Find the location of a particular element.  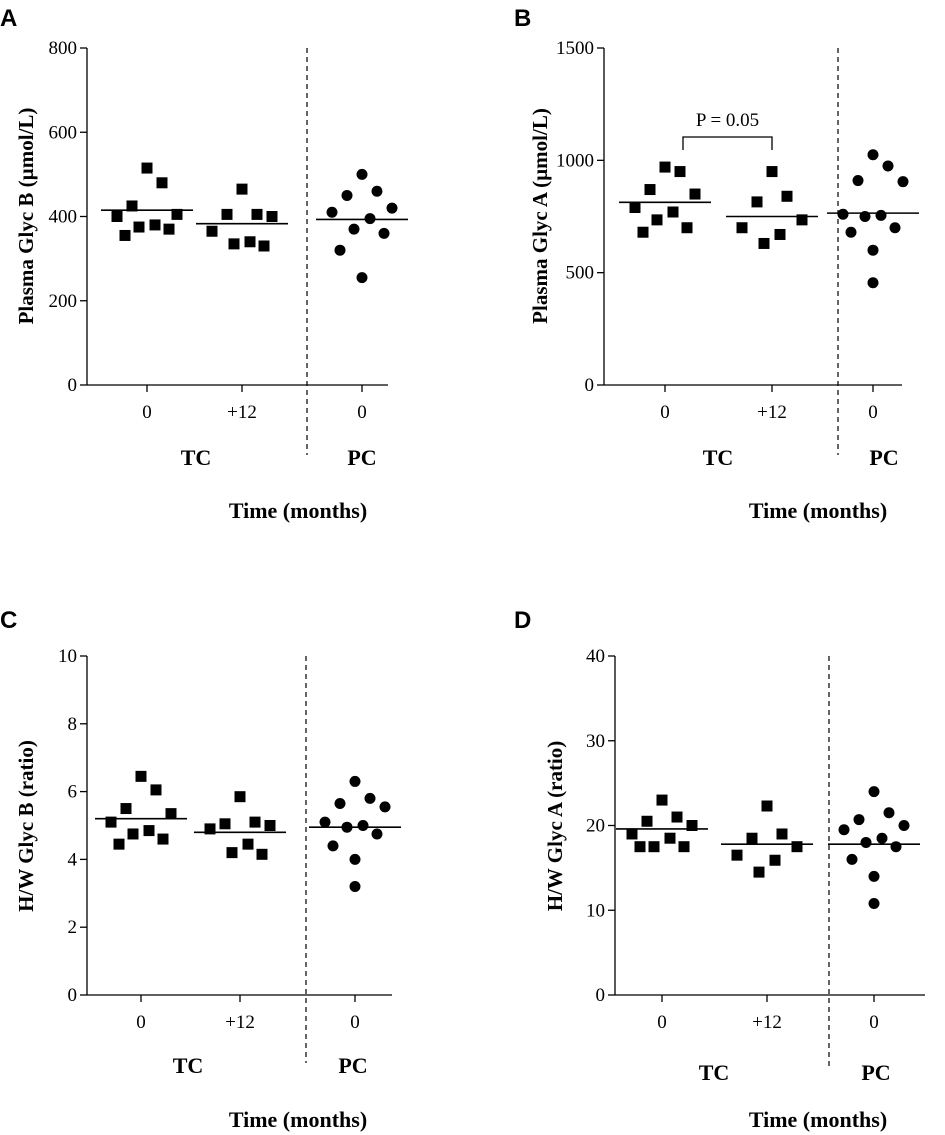

significance-bracket is located at coordinates (727, 143).